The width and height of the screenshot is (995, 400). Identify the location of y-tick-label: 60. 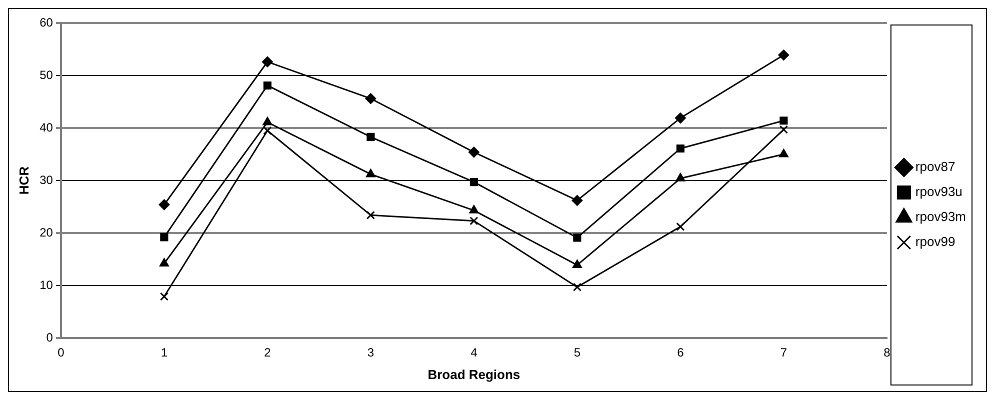
(47, 22).